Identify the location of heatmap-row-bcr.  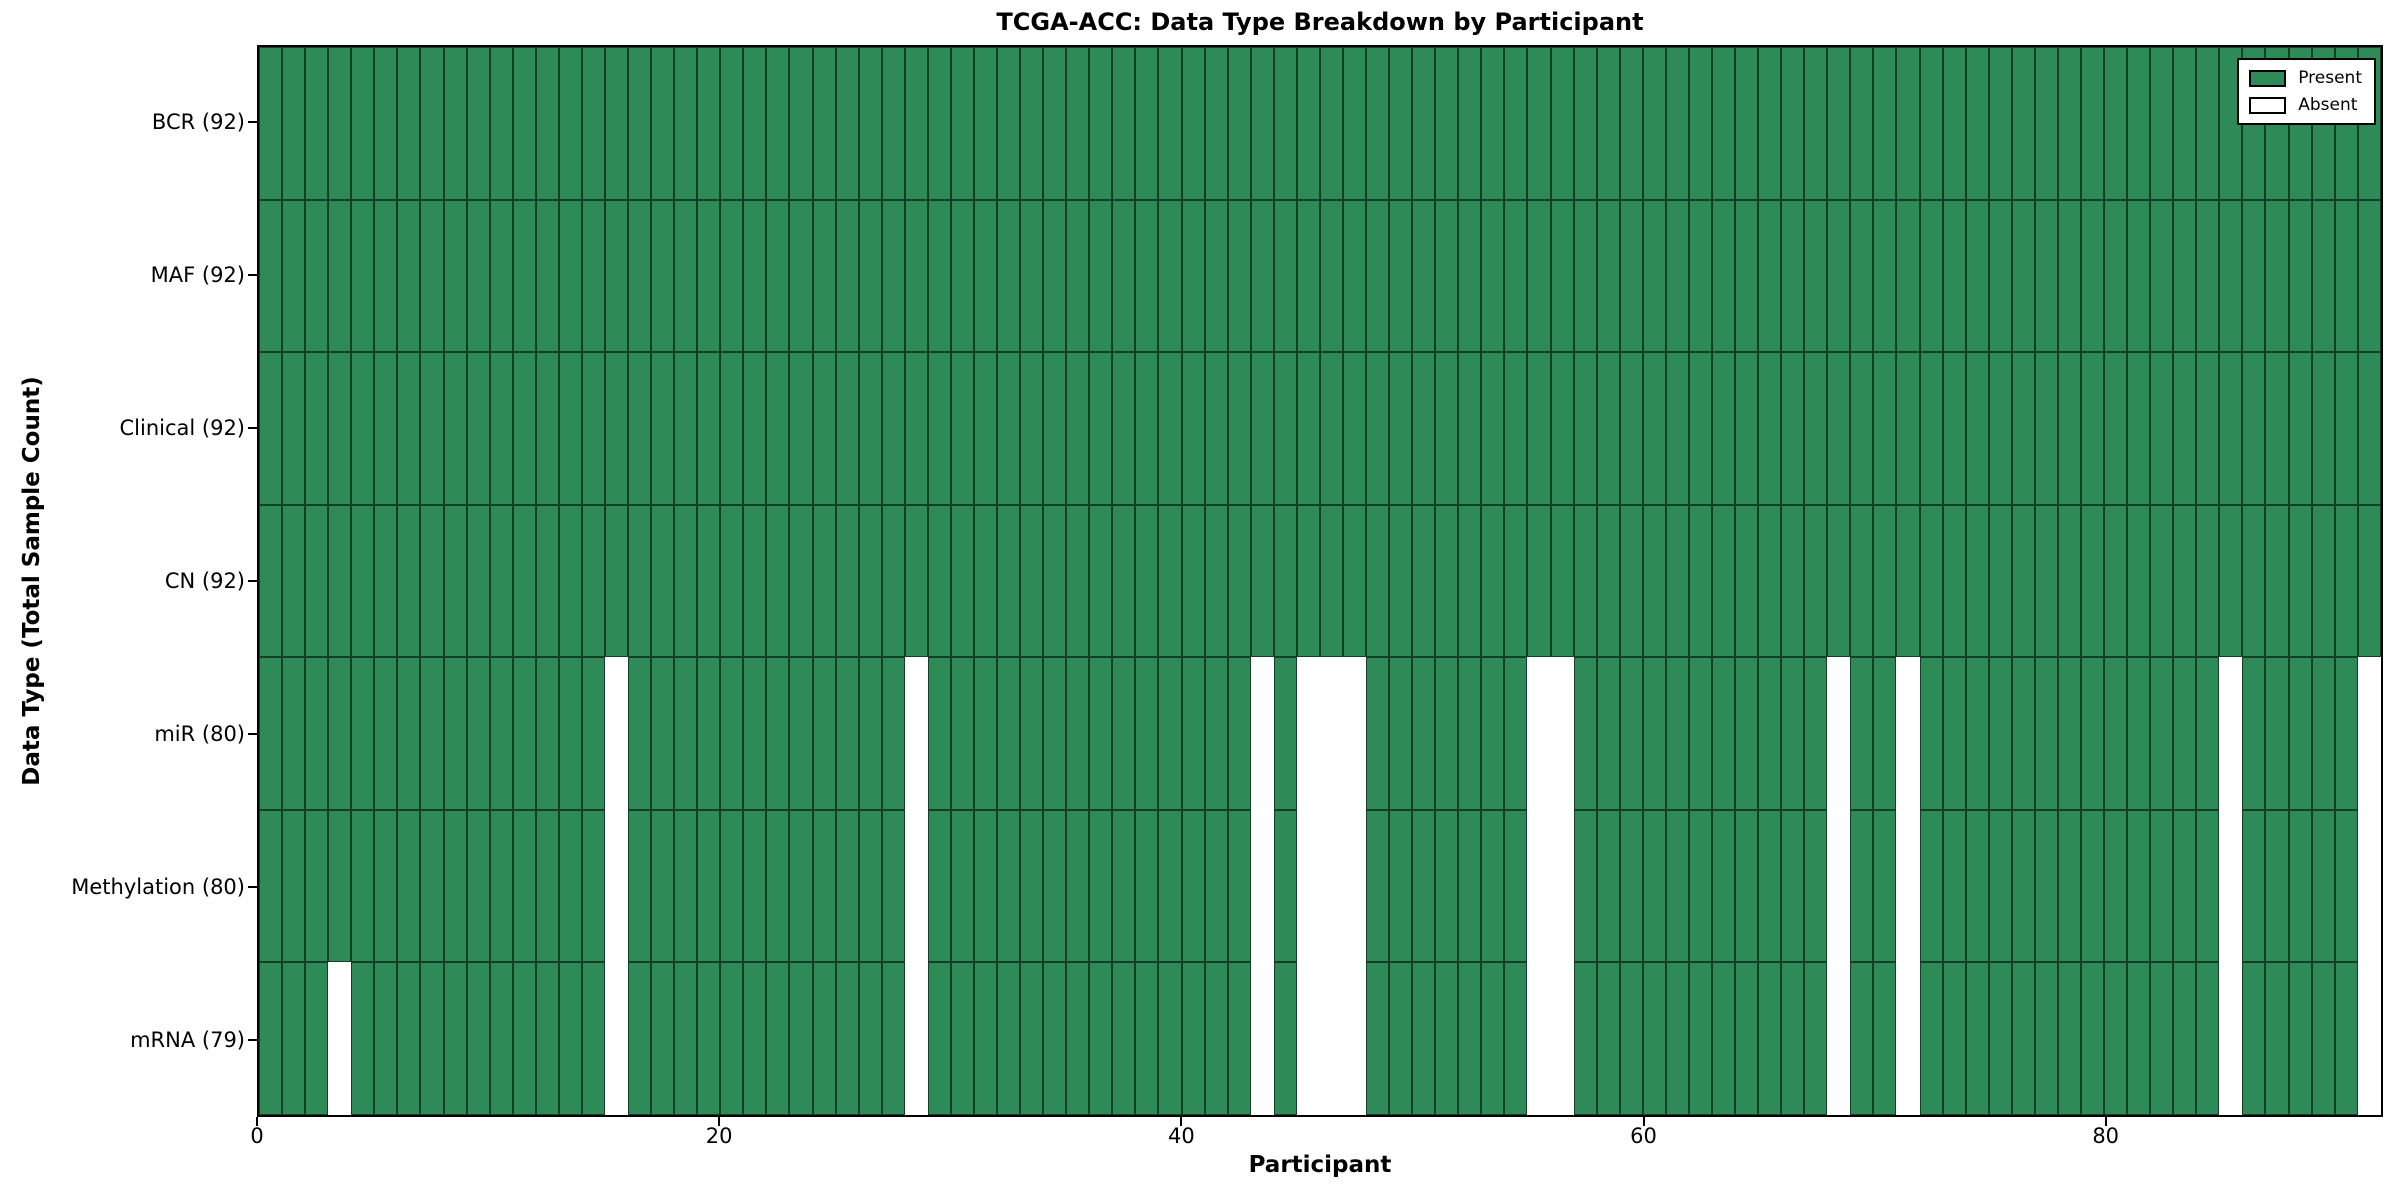
(1320, 123).